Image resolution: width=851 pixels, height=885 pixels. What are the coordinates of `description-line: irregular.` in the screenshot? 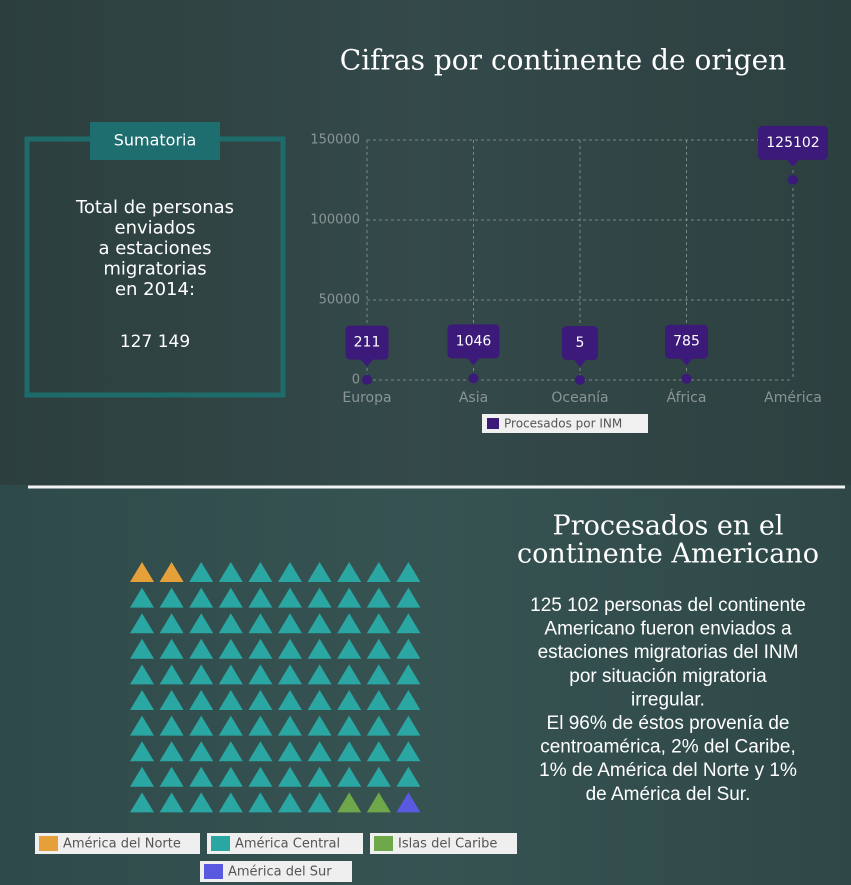 It's located at (668, 699).